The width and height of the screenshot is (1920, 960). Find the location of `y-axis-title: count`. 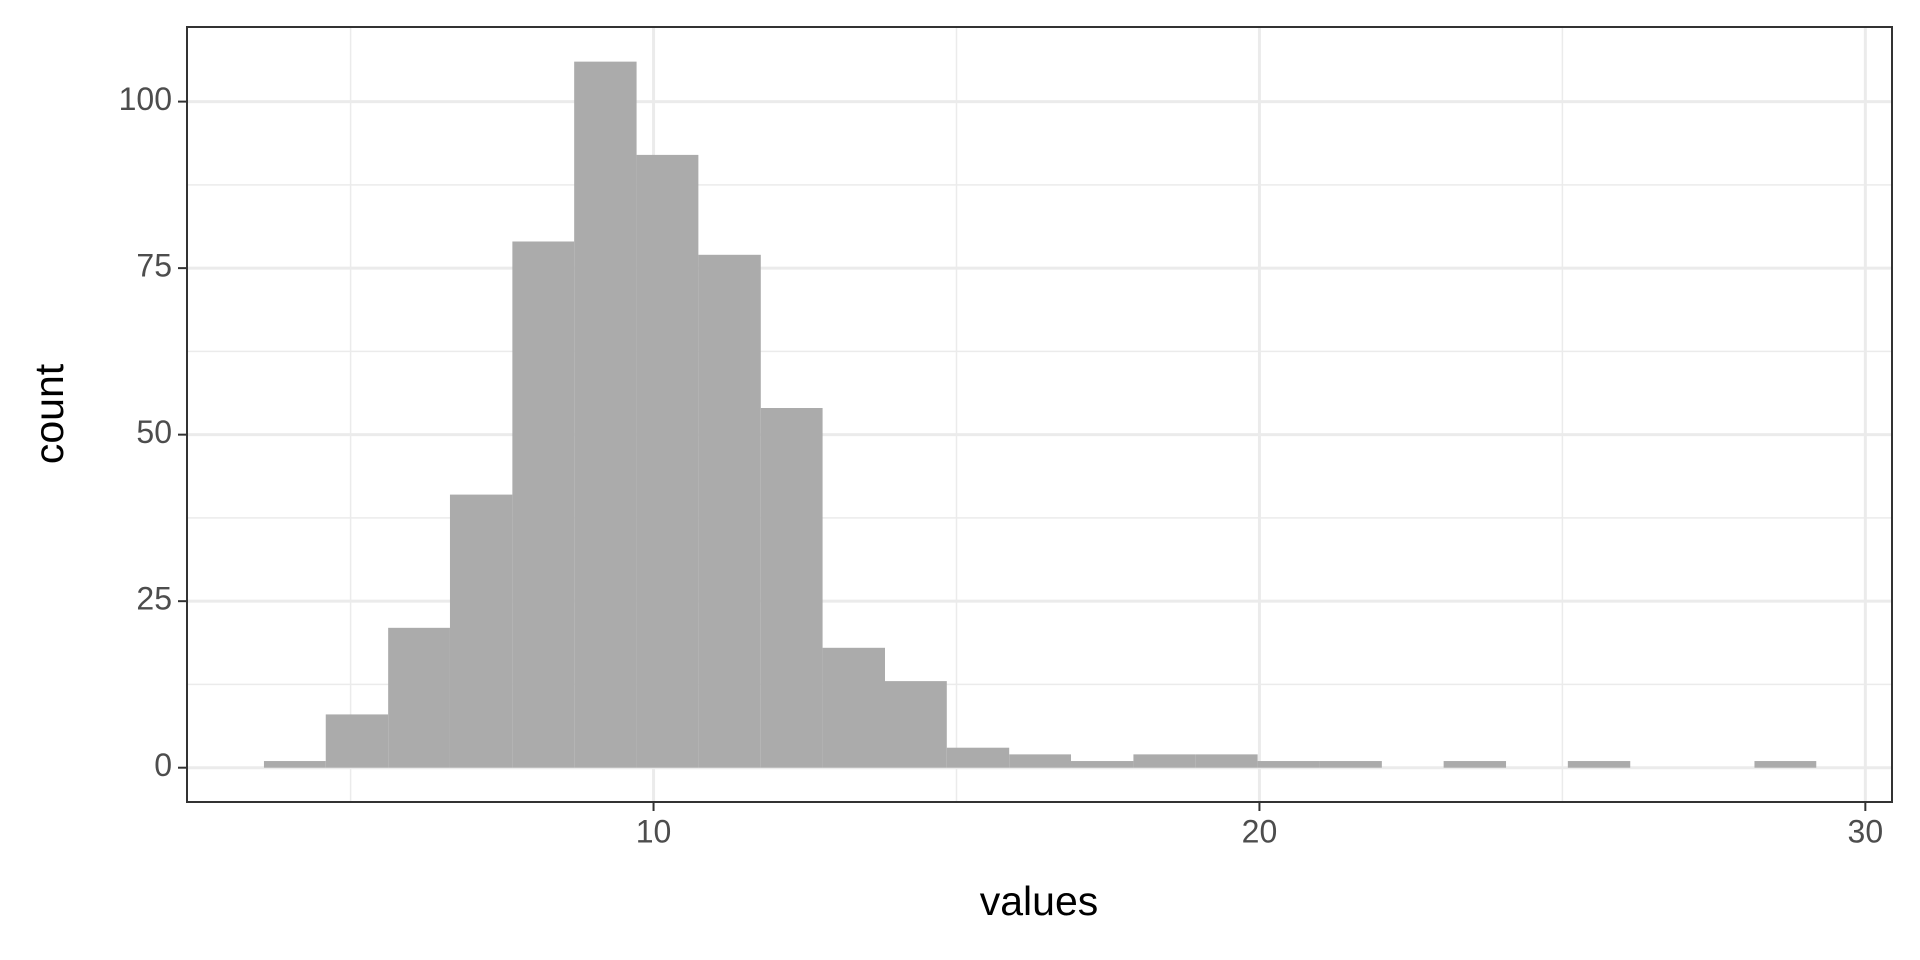

y-axis-title: count is located at coordinates (49, 413).